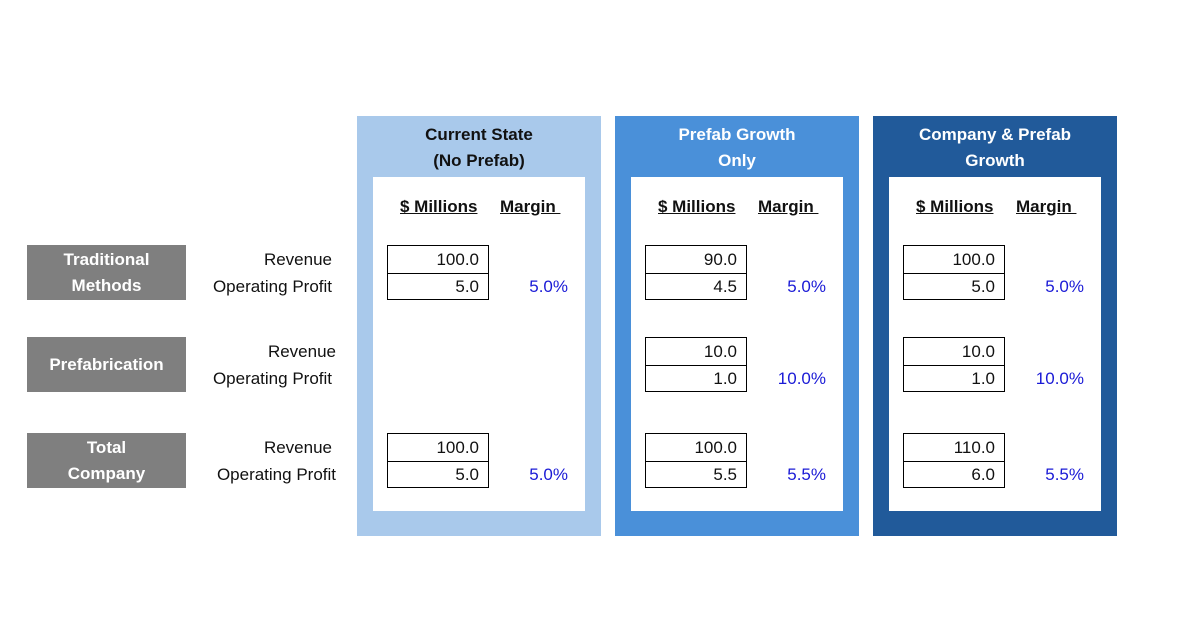 The width and height of the screenshot is (1201, 624). Describe the element at coordinates (737, 147) in the screenshot. I see `scenario-title: Prefab Growth Only` at that location.